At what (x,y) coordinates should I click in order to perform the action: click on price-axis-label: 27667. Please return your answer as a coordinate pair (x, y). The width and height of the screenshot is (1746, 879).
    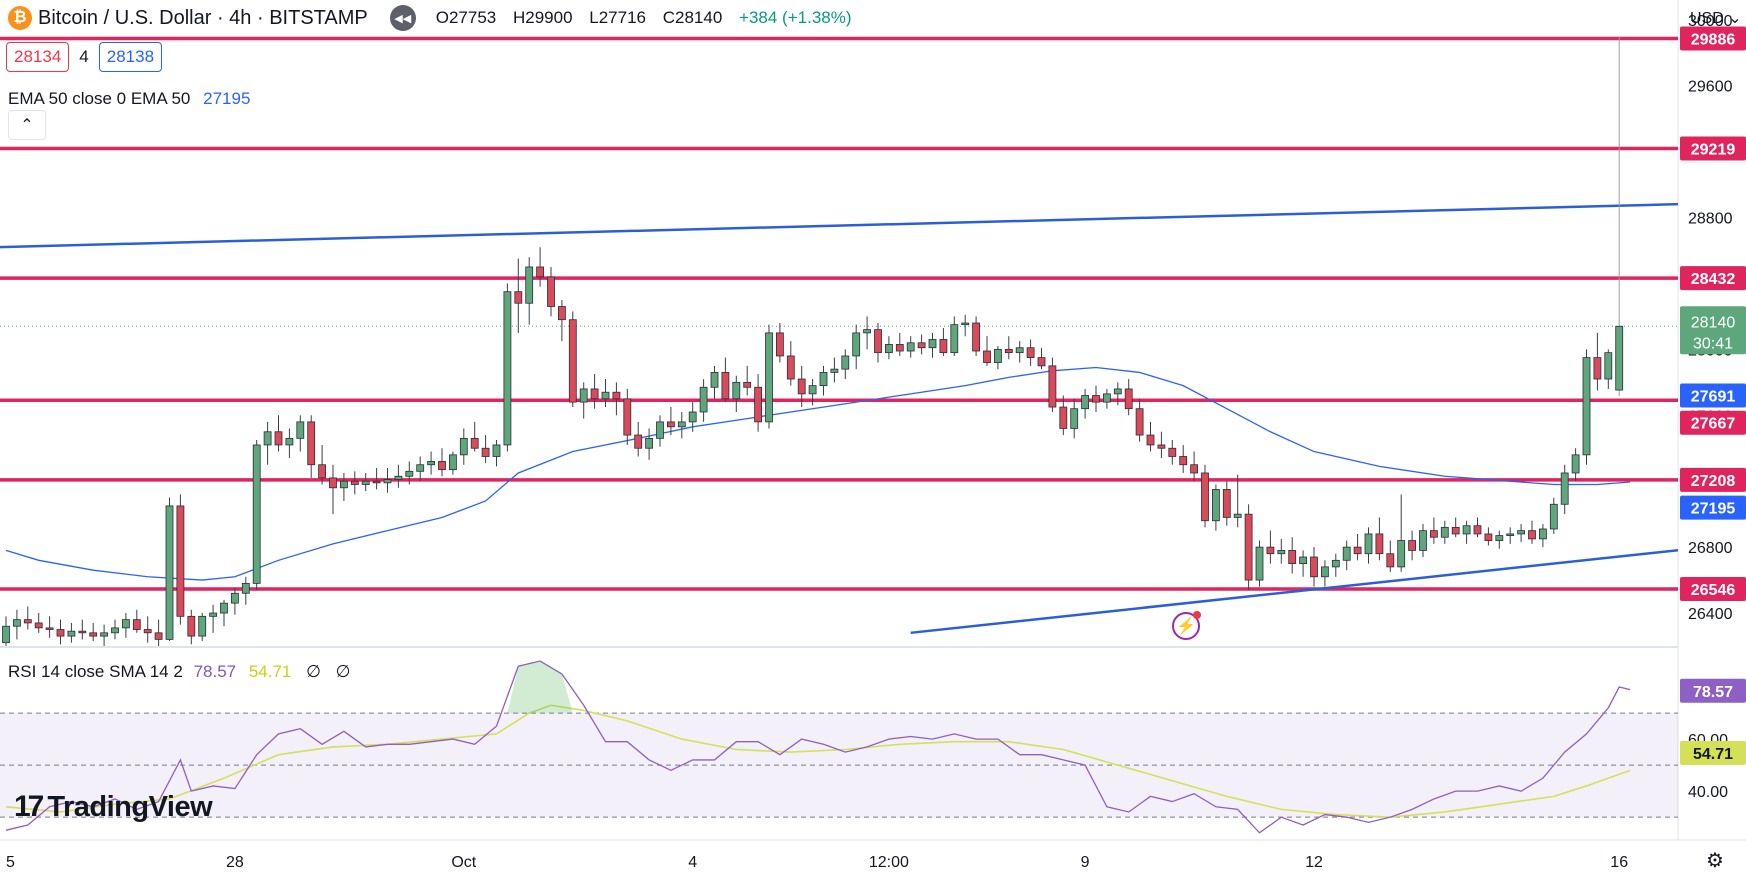
    Looking at the image, I should click on (1713, 422).